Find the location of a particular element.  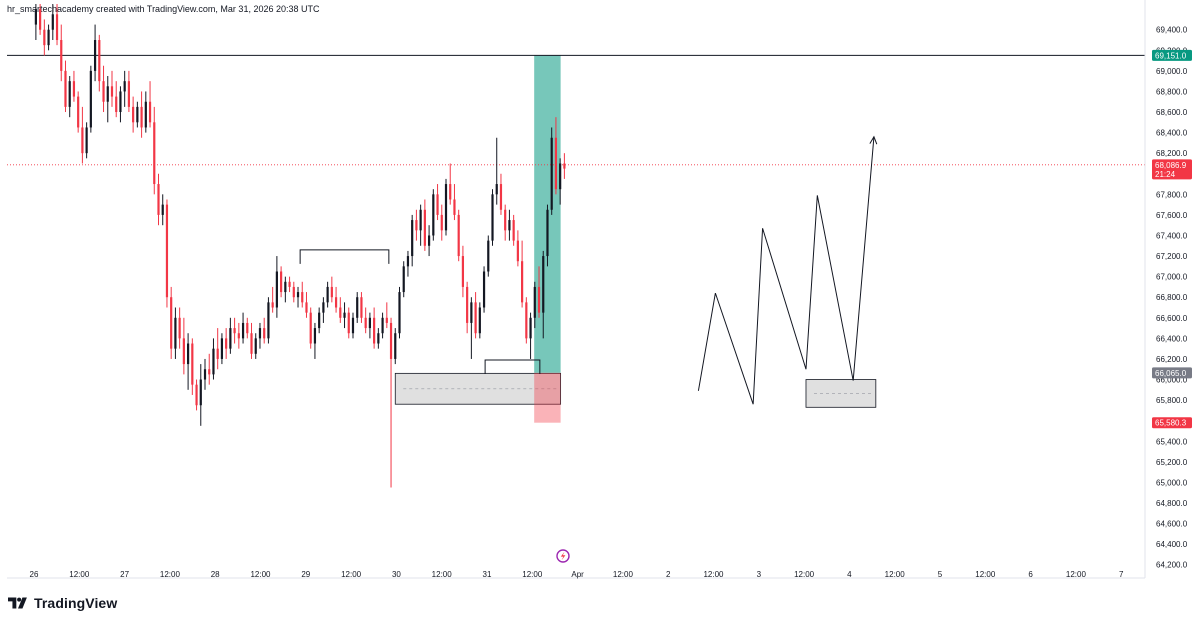

price-tick-label: 64,400.0 is located at coordinates (1172, 544).